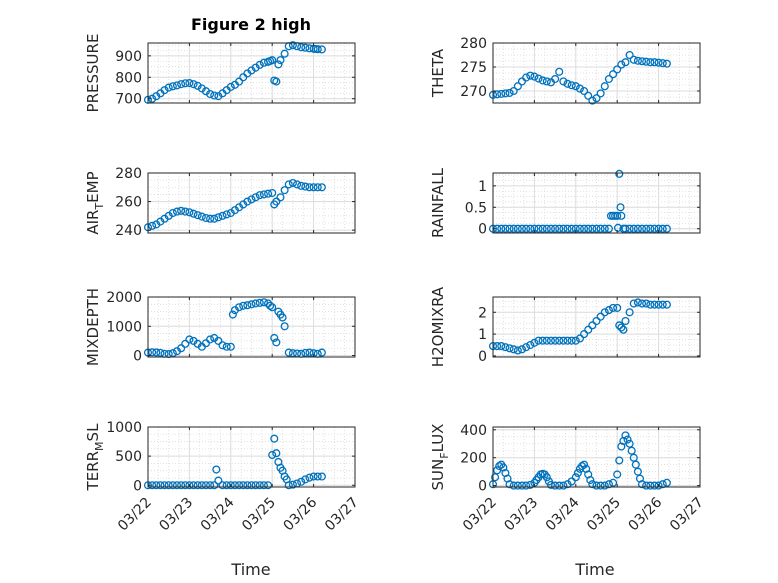 Image resolution: width=778 pixels, height=583 pixels. I want to click on subplot-rainfall: 0 0.5 1 RAINFALL, so click(565, 202).